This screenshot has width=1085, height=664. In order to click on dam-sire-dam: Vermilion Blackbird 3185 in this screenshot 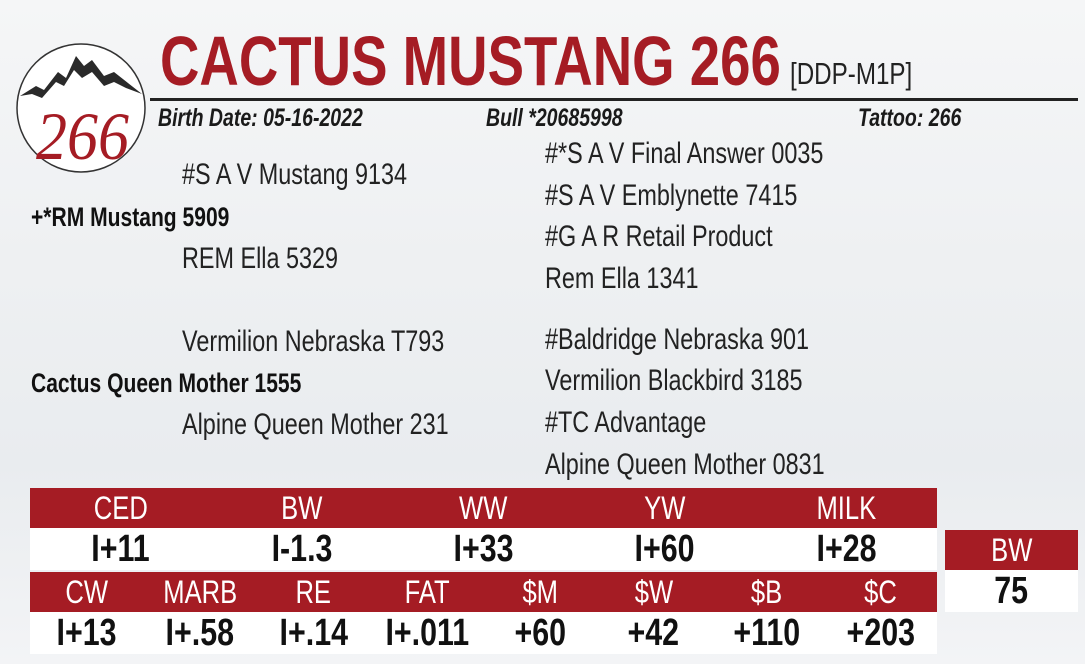, I will do `click(674, 380)`.